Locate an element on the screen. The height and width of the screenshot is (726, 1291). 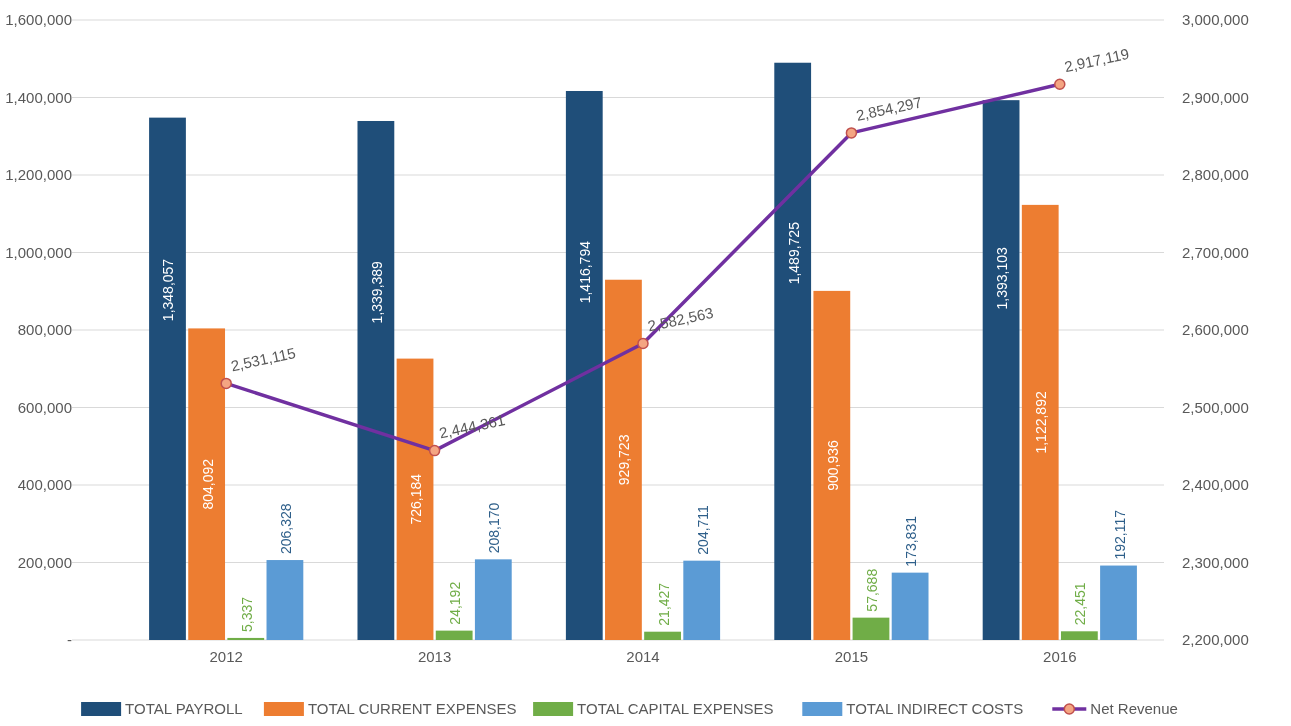
y2-tick-label: 2,200,000 is located at coordinates (1215, 639).